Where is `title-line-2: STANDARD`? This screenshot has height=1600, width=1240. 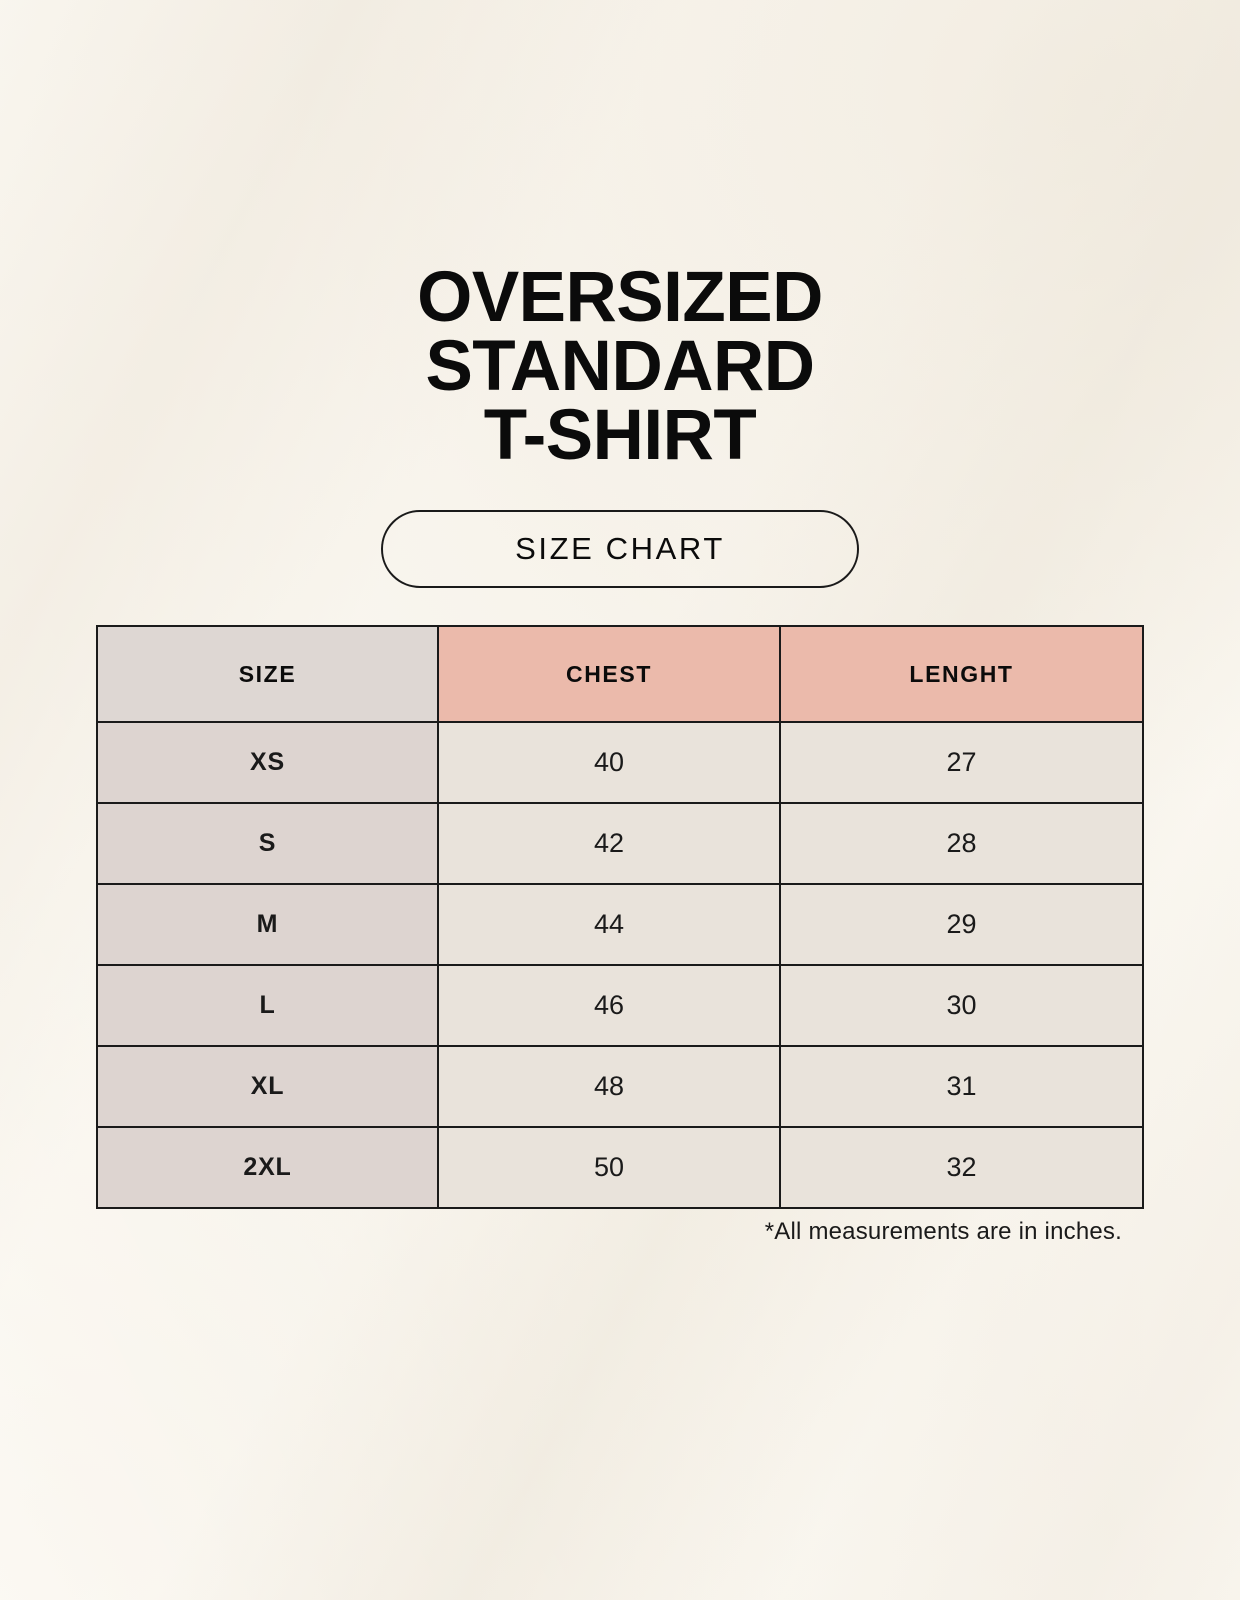 title-line-2: STANDARD is located at coordinates (620, 366).